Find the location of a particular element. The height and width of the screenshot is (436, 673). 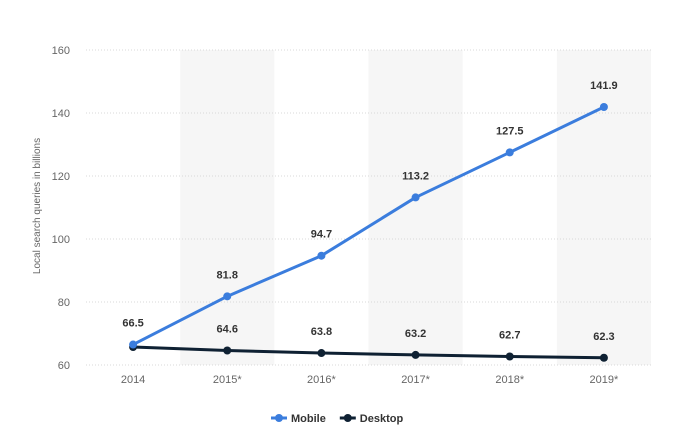

x-tick-label: 2017* is located at coordinates (415, 380).